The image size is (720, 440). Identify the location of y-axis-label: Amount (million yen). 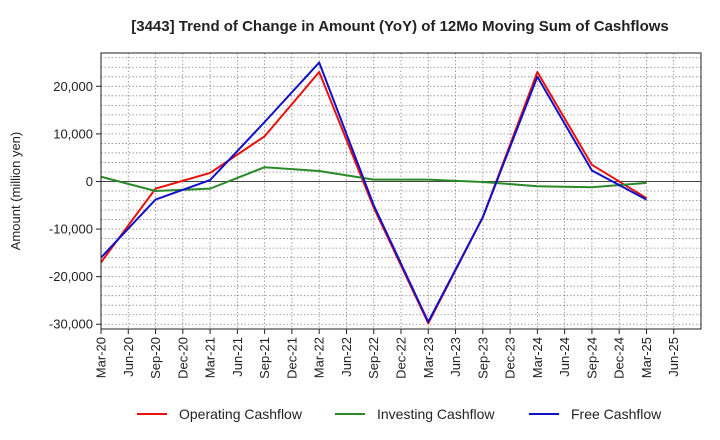
(15, 191).